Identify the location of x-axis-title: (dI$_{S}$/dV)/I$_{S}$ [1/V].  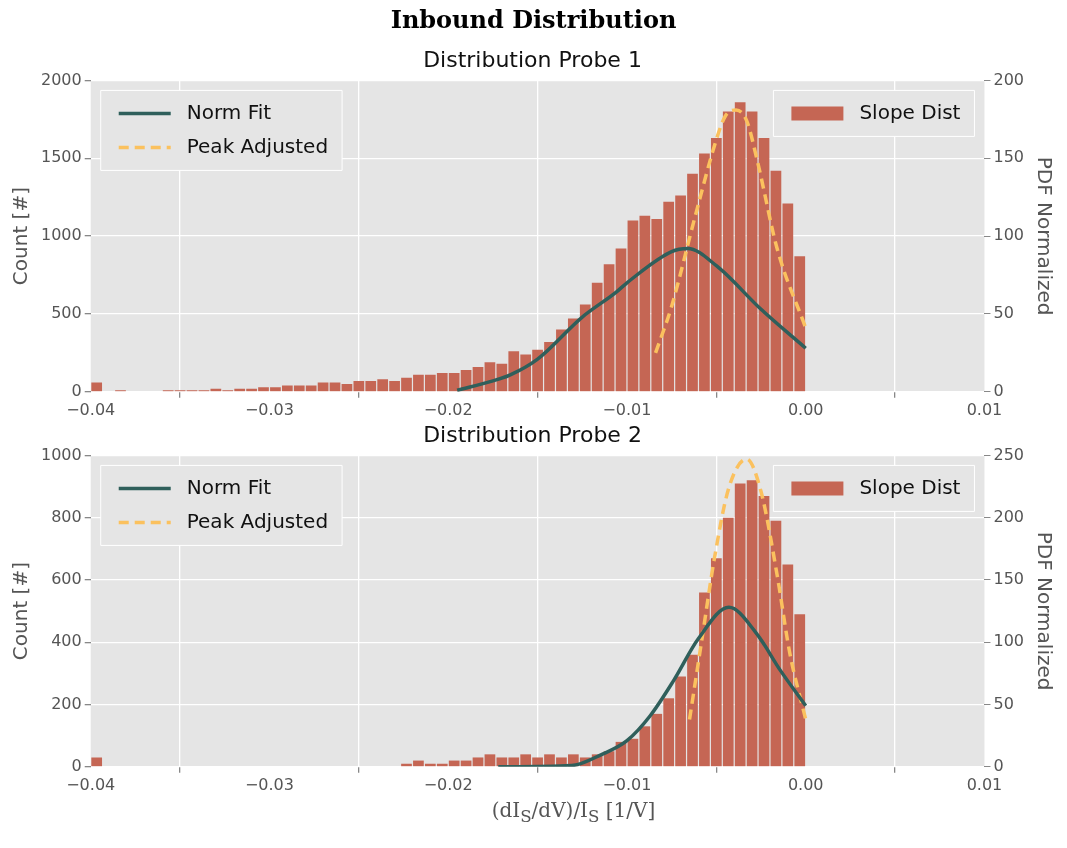
(573, 813).